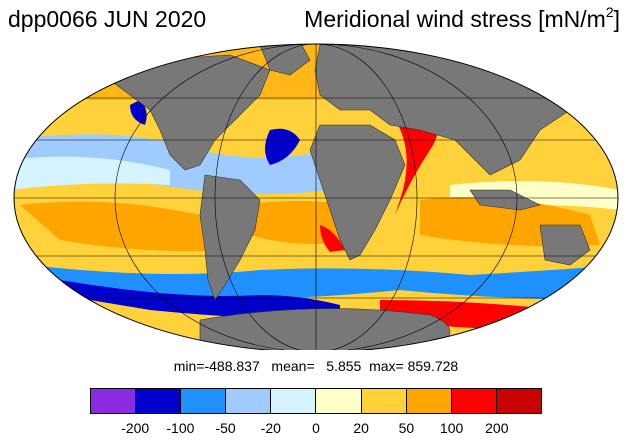 Image resolution: width=632 pixels, height=444 pixels. What do you see at coordinates (138, 112) in the screenshot?
I see `pacific-blue` at bounding box center [138, 112].